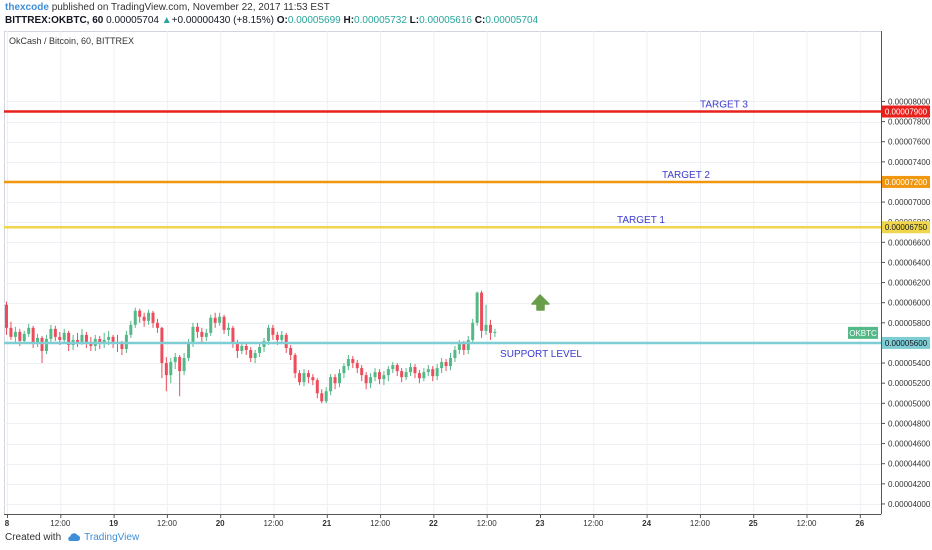  Describe the element at coordinates (909, 363) in the screenshot. I see `y-tick-label: 0.00005400` at that location.